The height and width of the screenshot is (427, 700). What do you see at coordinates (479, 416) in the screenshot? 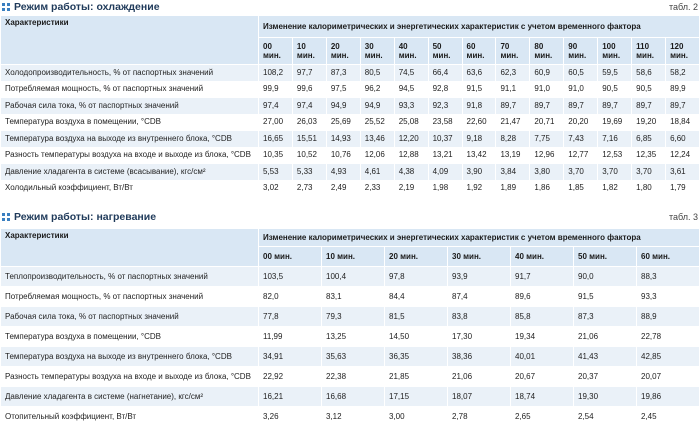
I see `cell-value: 2,78` at bounding box center [479, 416].